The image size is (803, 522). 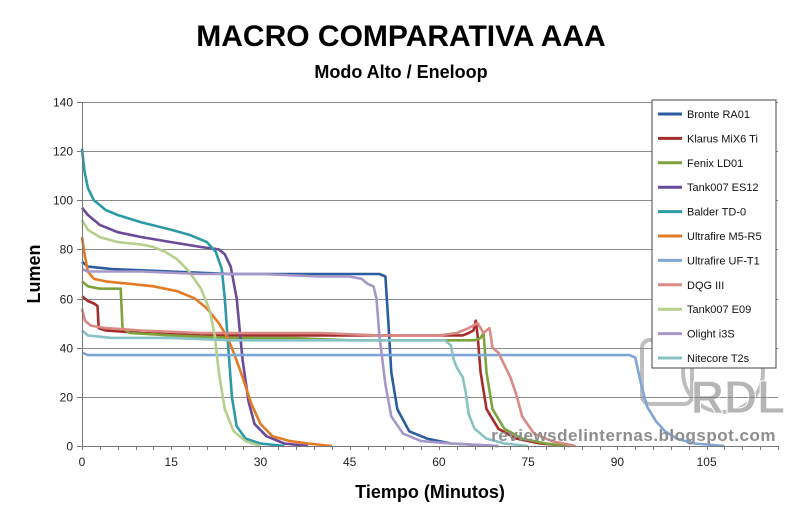 I want to click on watermark-url: reviewsdelinternas.blogspot.com, so click(x=633, y=435).